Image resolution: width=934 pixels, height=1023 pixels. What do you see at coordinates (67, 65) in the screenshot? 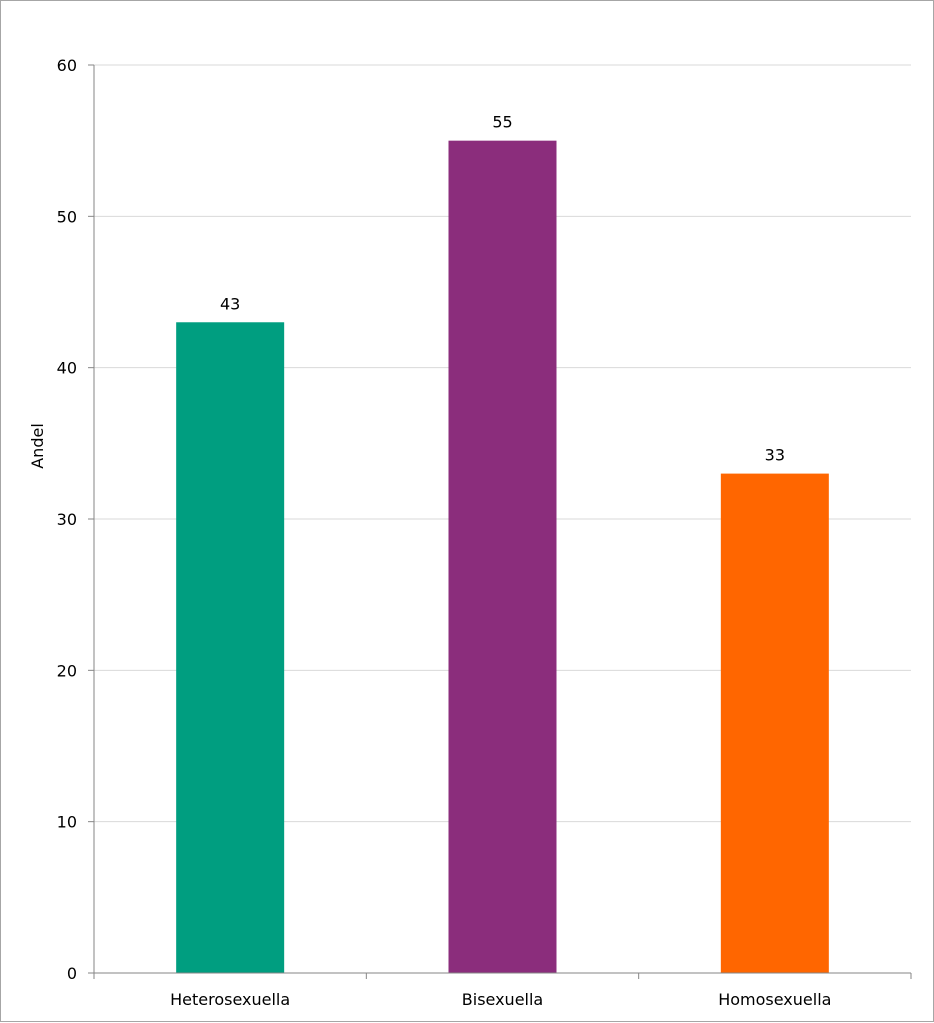
I see `y-tick-label: 60` at bounding box center [67, 65].